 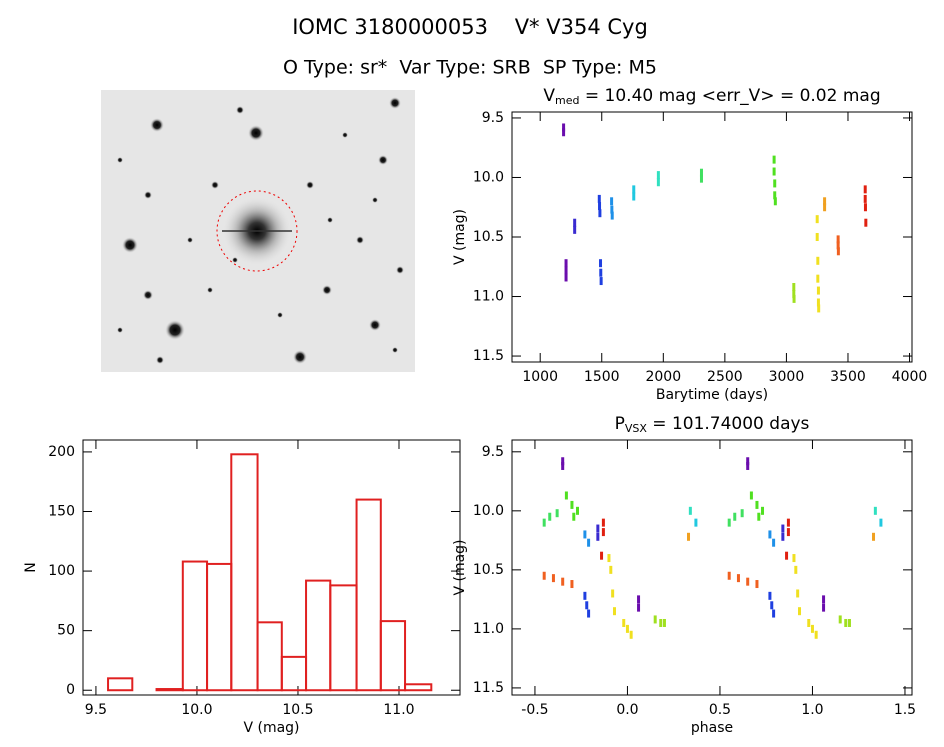 I want to click on x-tick-label: 0.0, so click(x=627, y=710).